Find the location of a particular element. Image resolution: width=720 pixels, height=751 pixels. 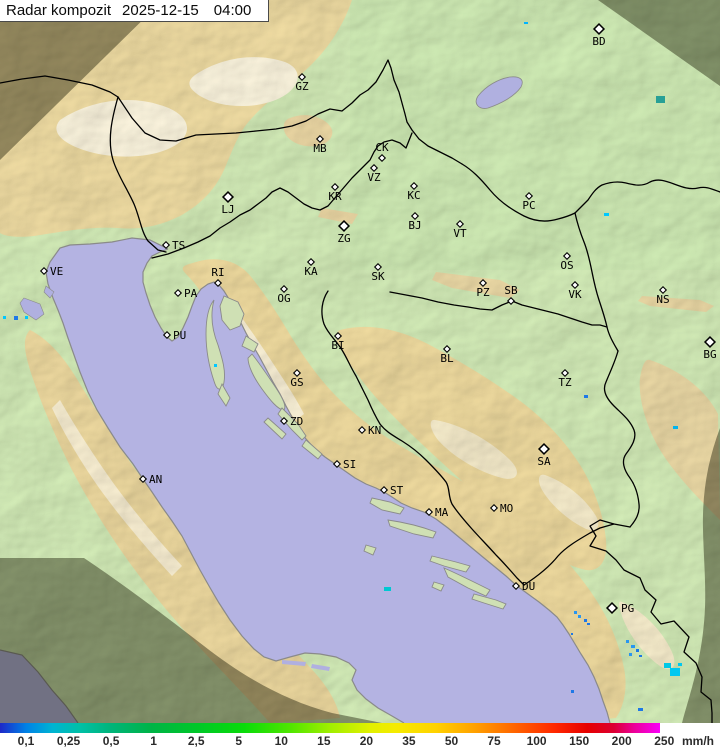

legend-value-14: 200 is located at coordinates (621, 741).